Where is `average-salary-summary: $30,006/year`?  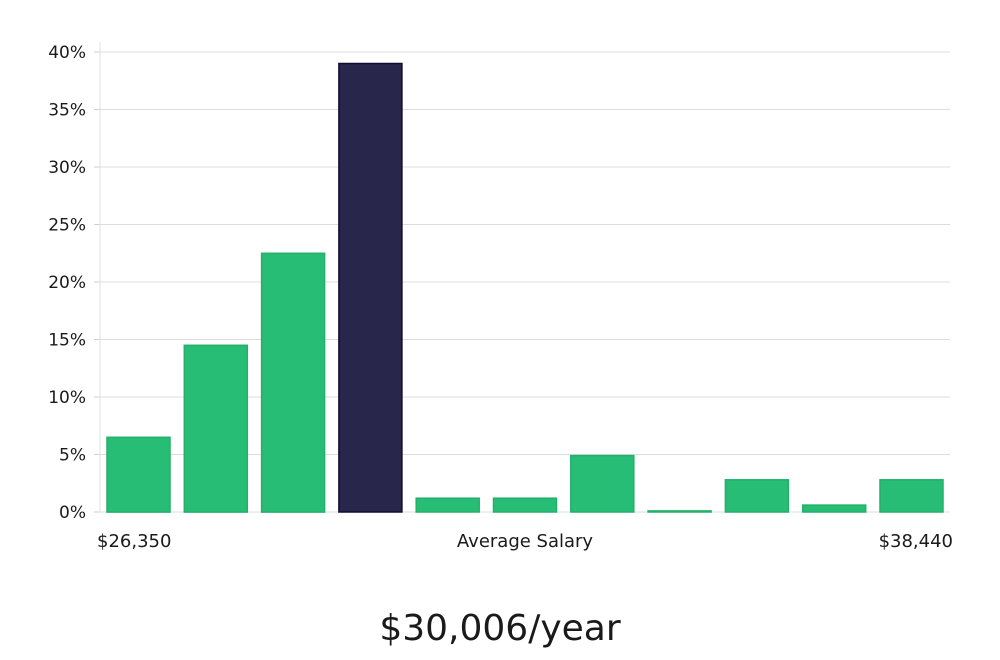 average-salary-summary: $30,006/year is located at coordinates (500, 628).